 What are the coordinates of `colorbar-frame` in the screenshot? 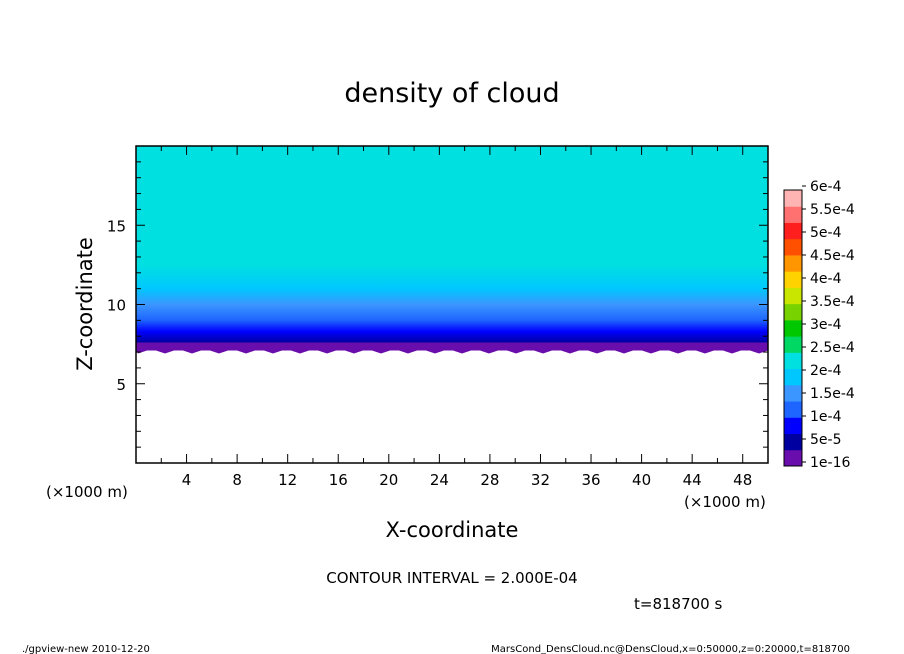 It's located at (793, 328).